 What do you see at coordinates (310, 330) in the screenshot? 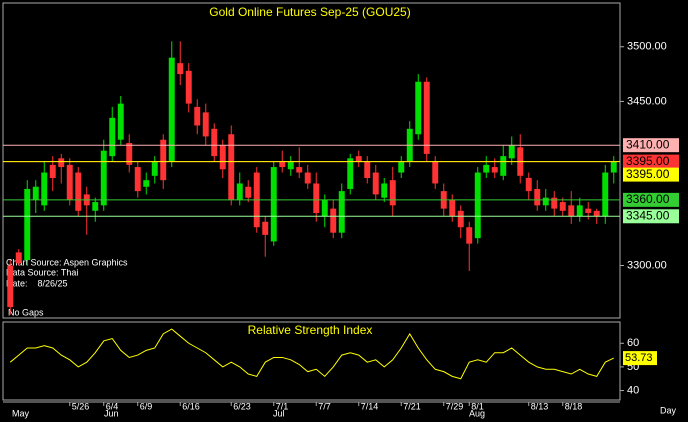
I see `rsi-title: Relative Strength Index` at bounding box center [310, 330].